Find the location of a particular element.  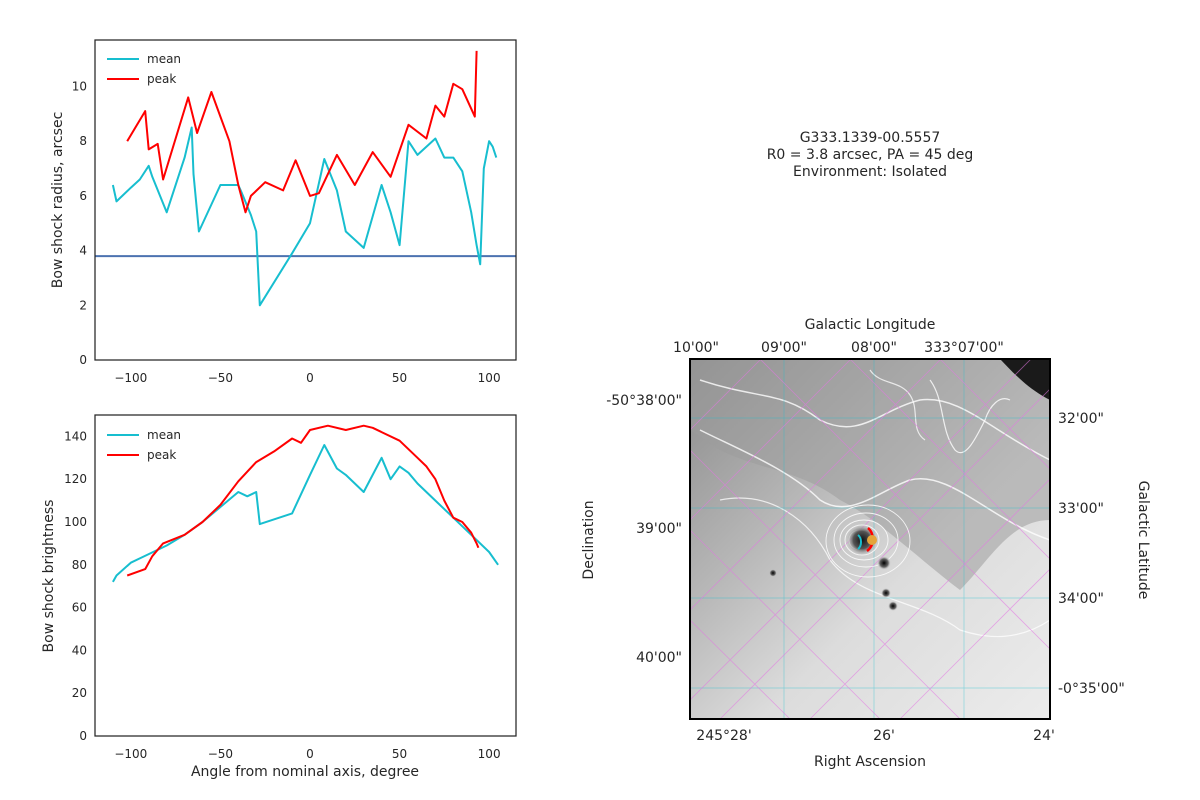

bow-shock-mean-arc is located at coordinates (859, 542).